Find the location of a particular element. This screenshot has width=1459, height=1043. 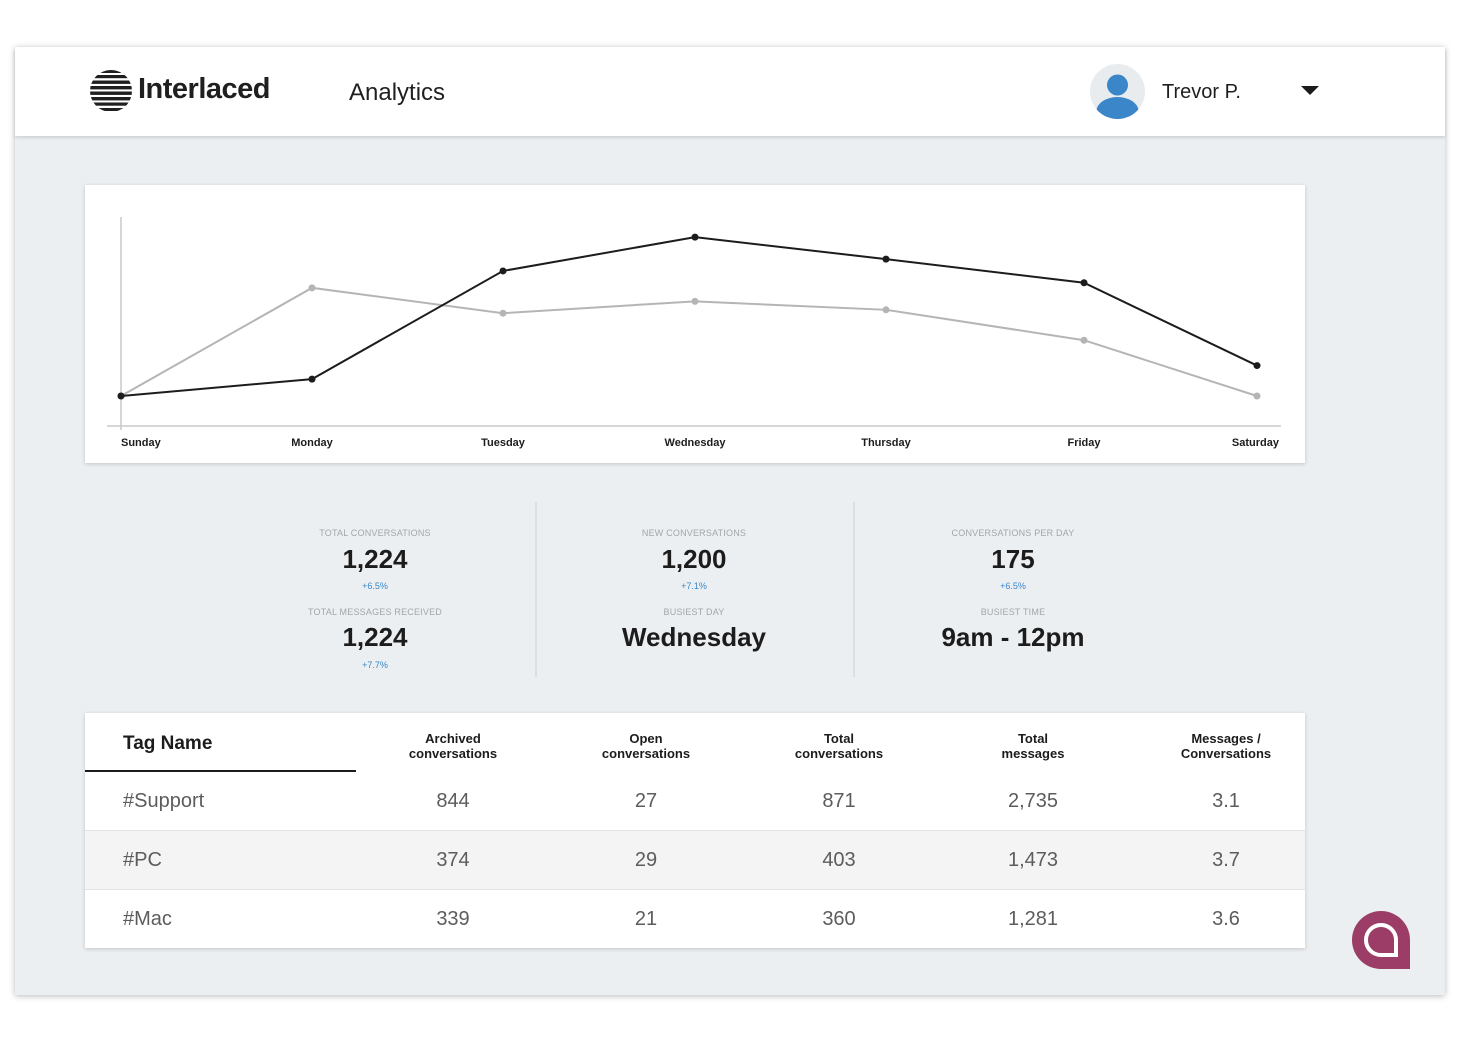

stat-delta: +7.1% is located at coordinates (694, 586).